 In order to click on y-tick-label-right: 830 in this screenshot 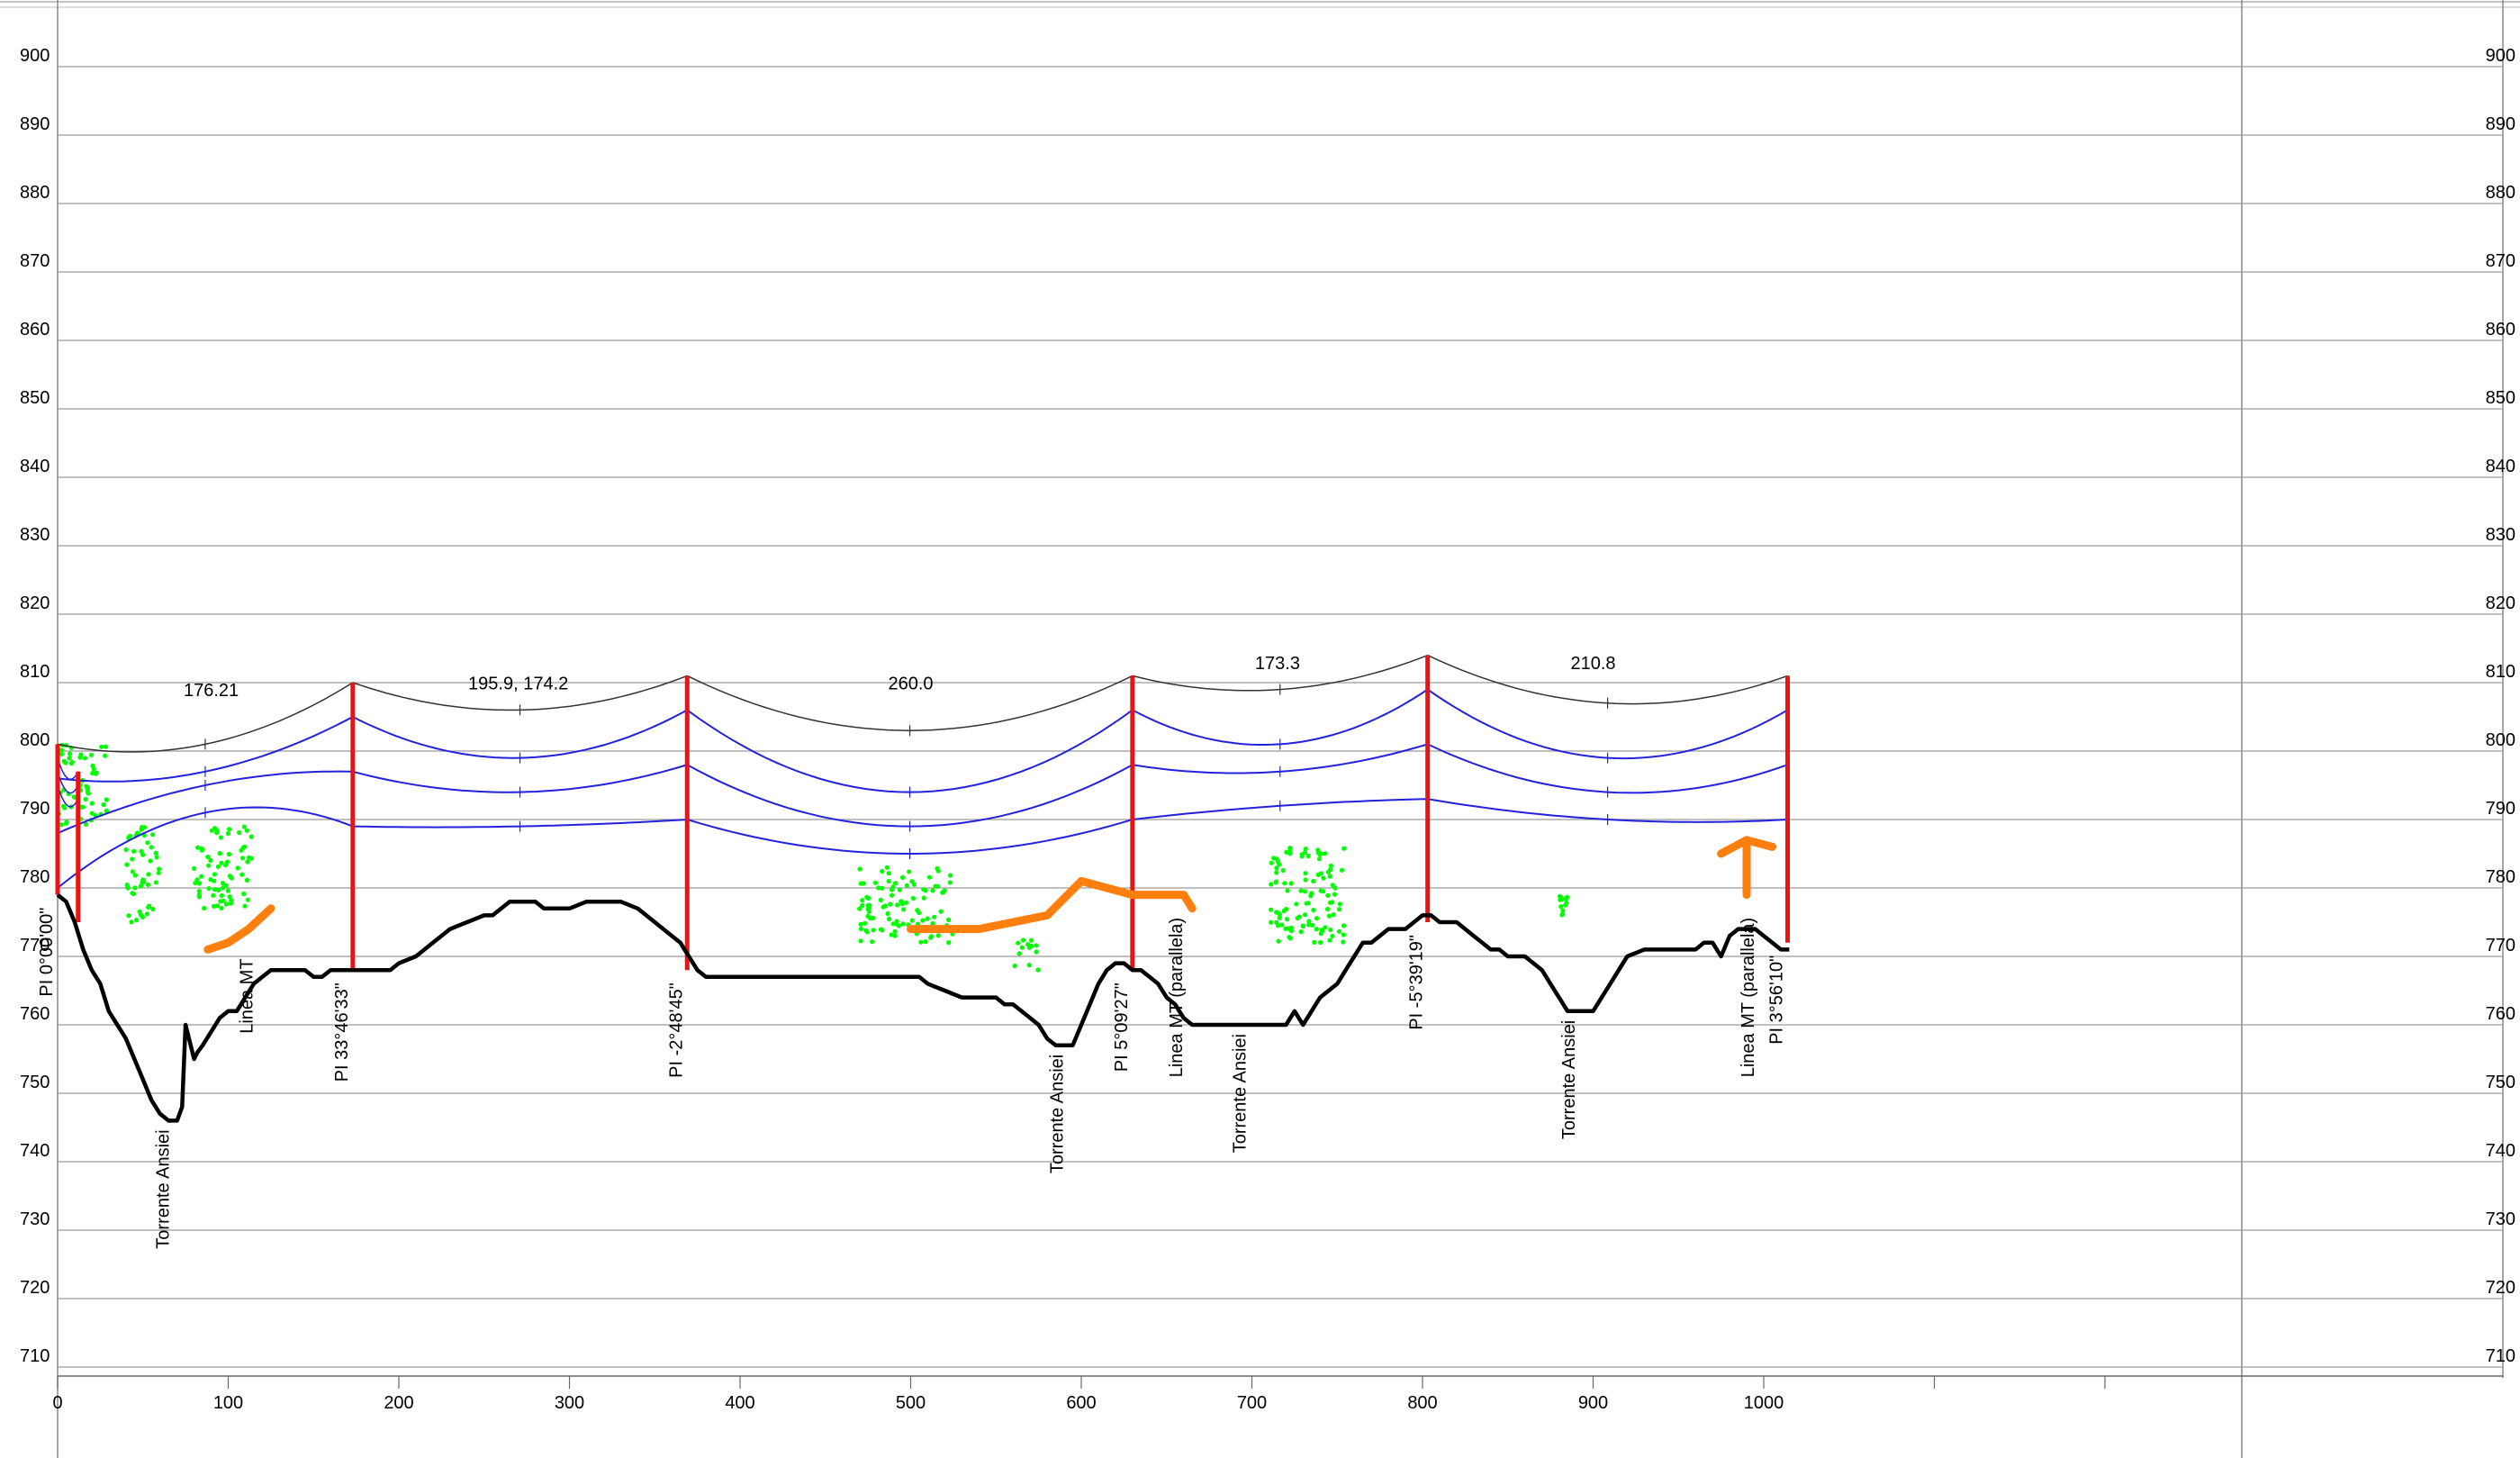, I will do `click(2500, 535)`.